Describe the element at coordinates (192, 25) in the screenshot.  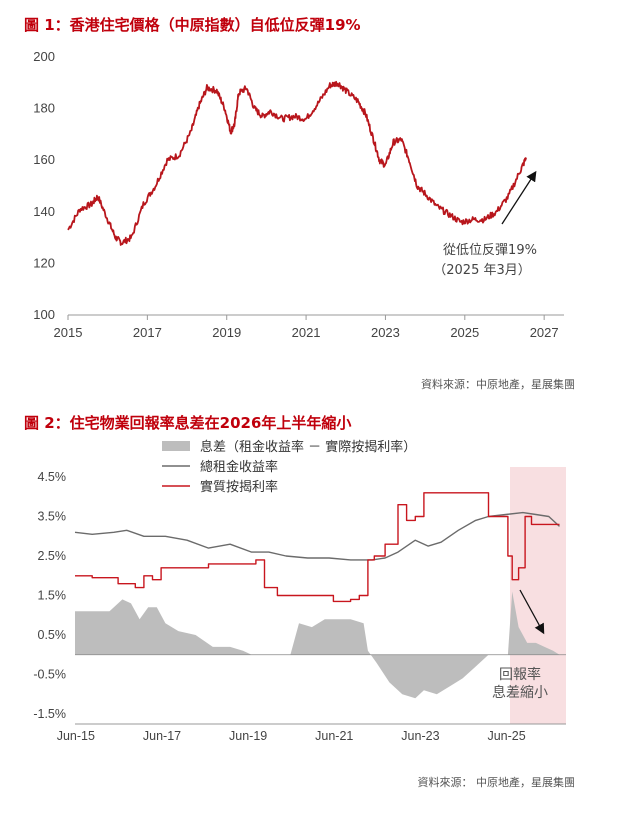
I see `figure1-title: 圖 1：香港住宅價格（中原指數）自低位反彈19%` at that location.